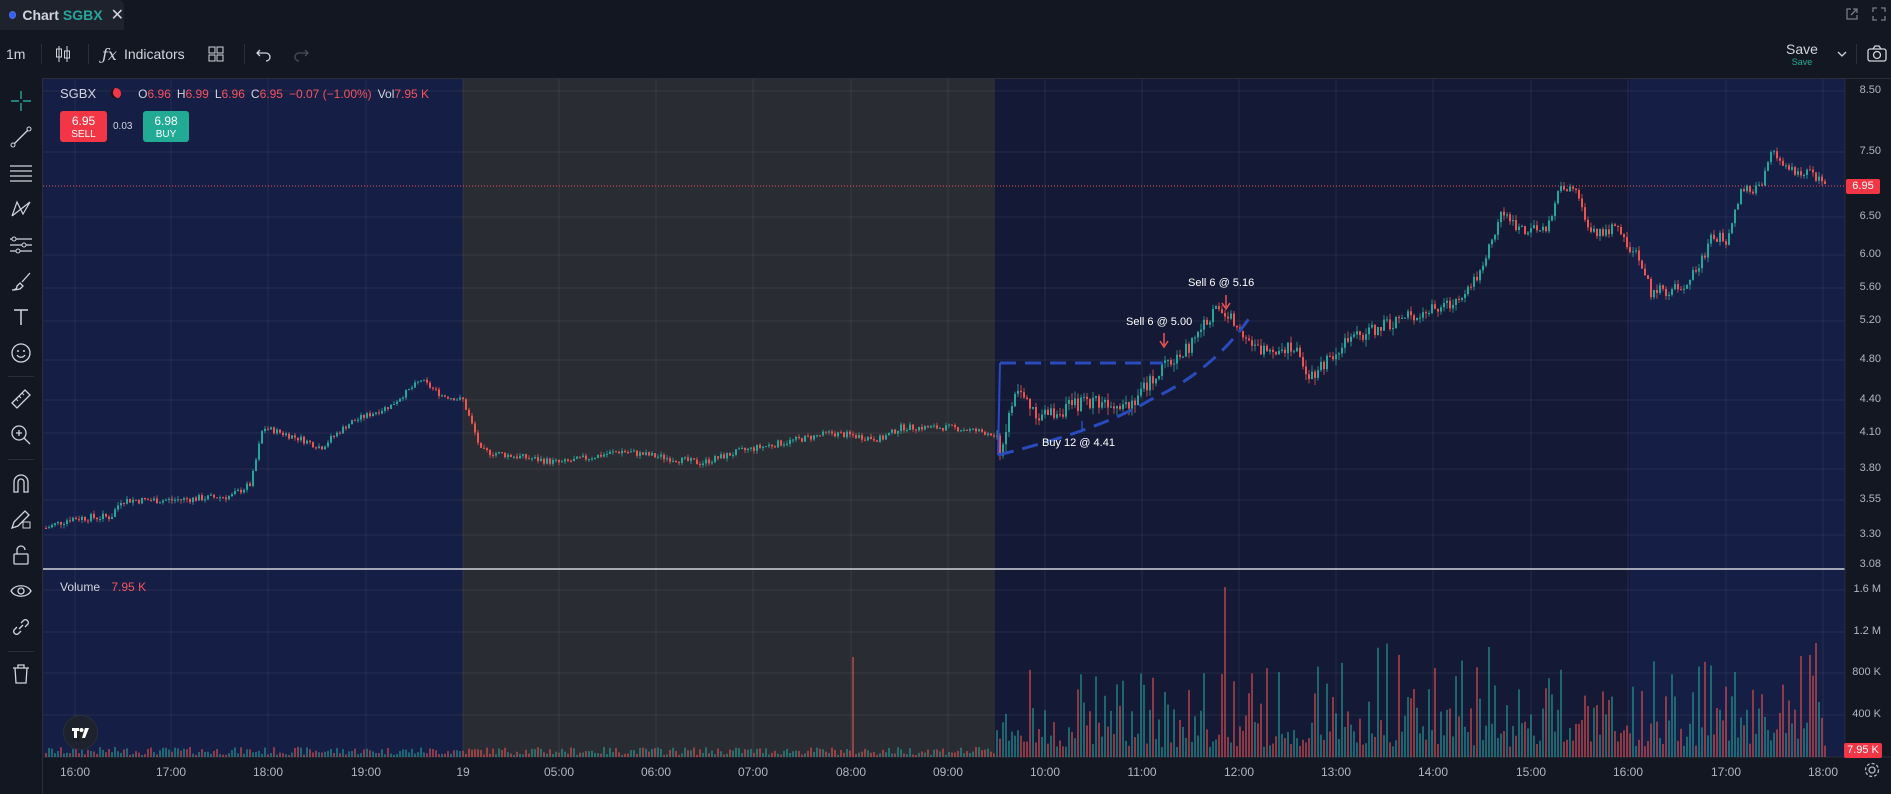 The height and width of the screenshot is (794, 1891). I want to click on trash-icon, so click(21, 674).